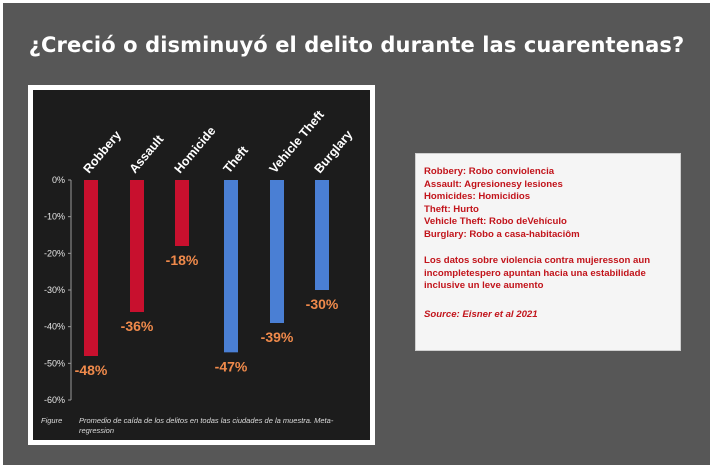 The image size is (713, 468). I want to click on data-label: -47%, so click(231, 366).